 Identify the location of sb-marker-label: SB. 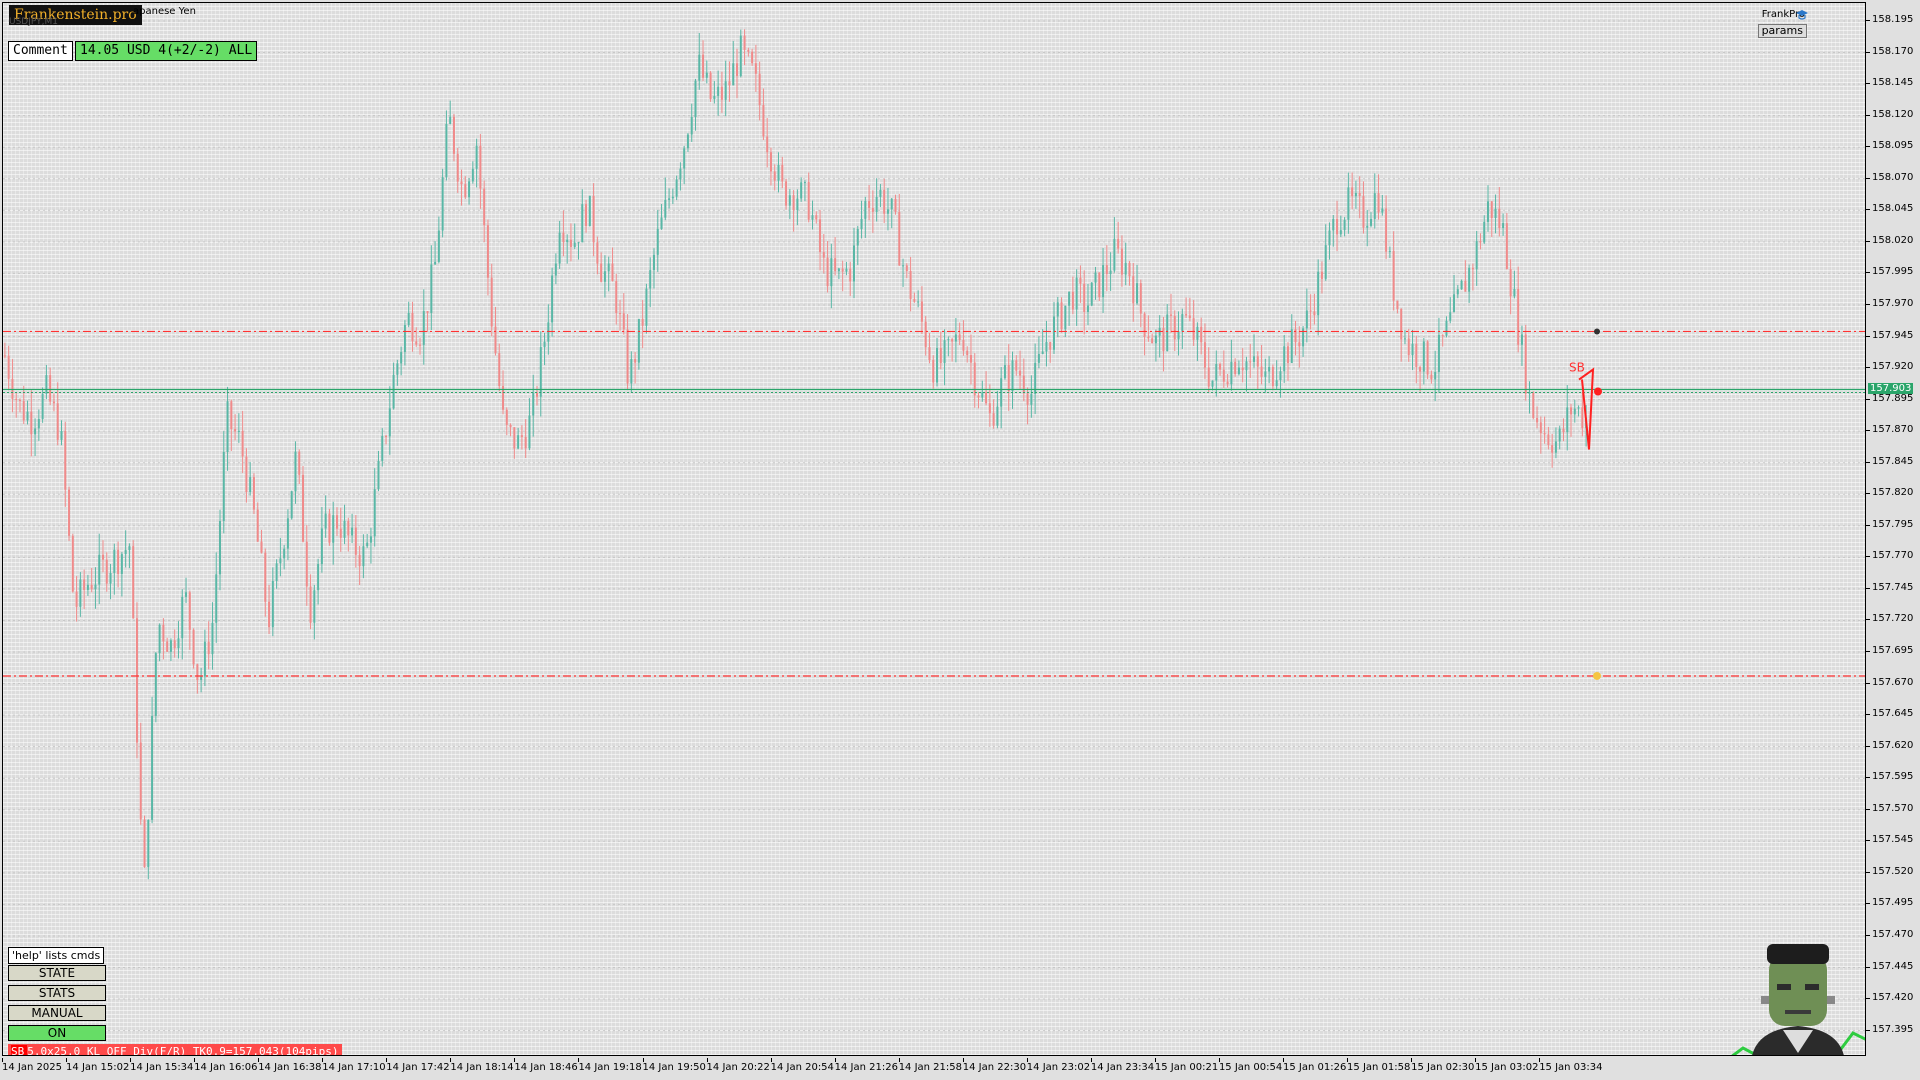
(1577, 368).